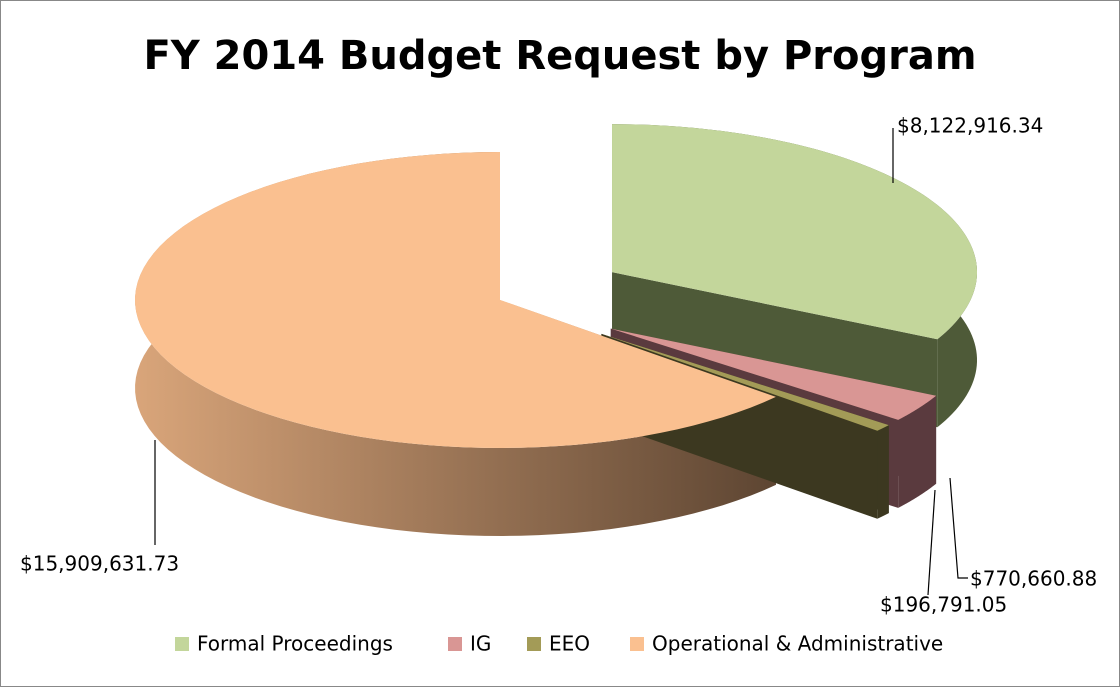 The image size is (1120, 687). Describe the element at coordinates (559, 56) in the screenshot. I see `chart-title: FY 2014 Budget Request by Program` at that location.